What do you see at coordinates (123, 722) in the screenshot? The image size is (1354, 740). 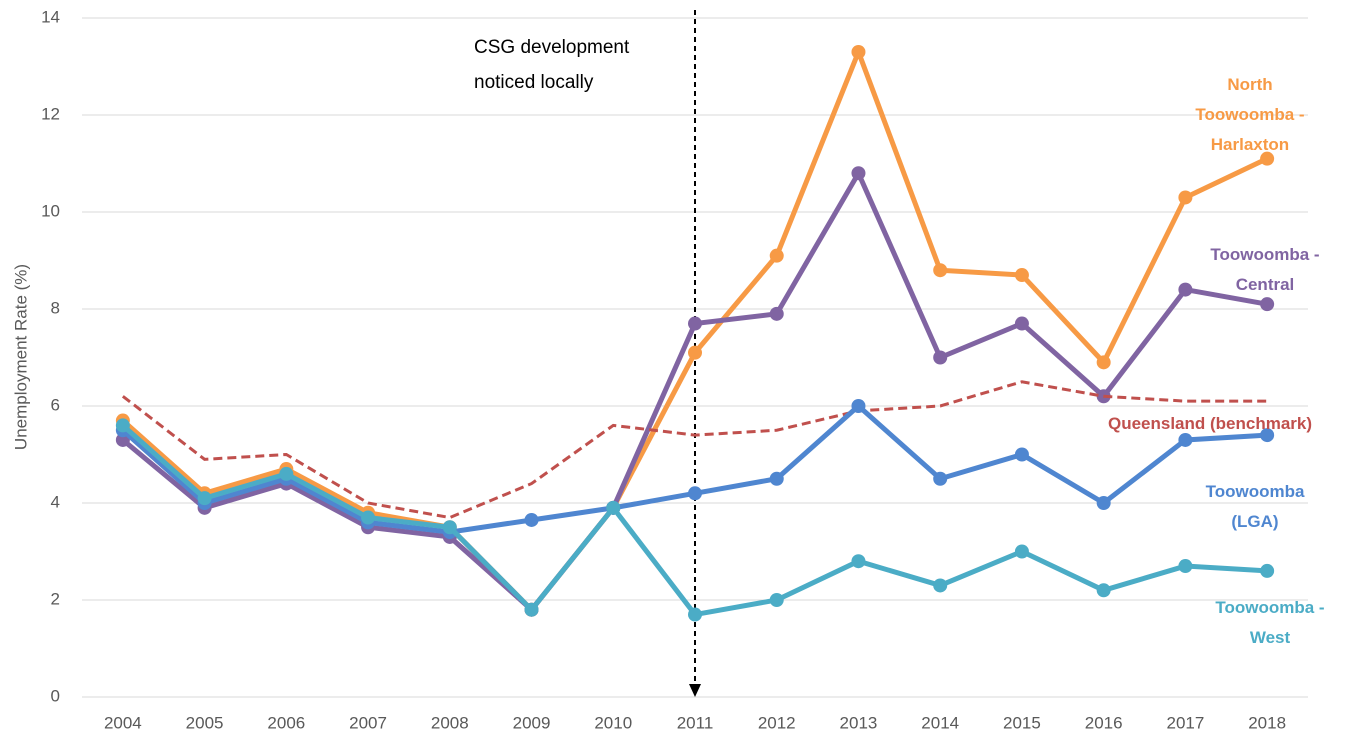 I see `x-tick-label: 2004` at bounding box center [123, 722].